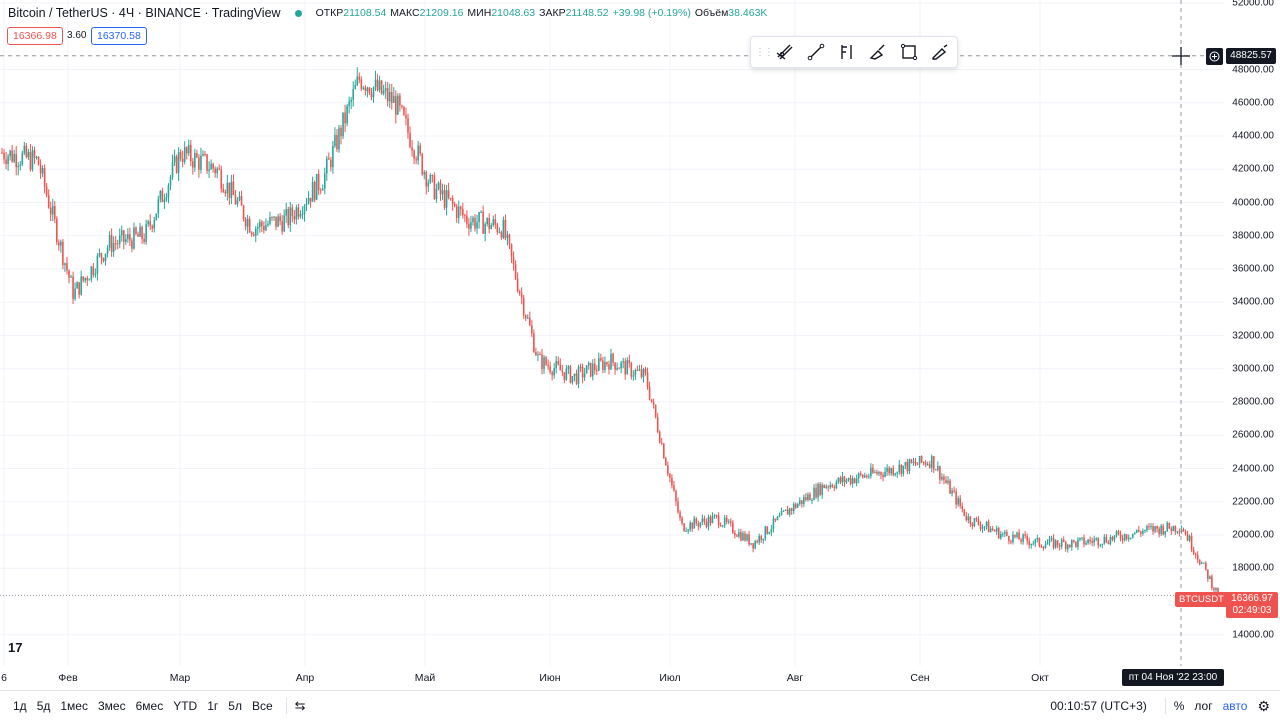 The height and width of the screenshot is (721, 1280). What do you see at coordinates (939, 52) in the screenshot?
I see `pencil-icon` at bounding box center [939, 52].